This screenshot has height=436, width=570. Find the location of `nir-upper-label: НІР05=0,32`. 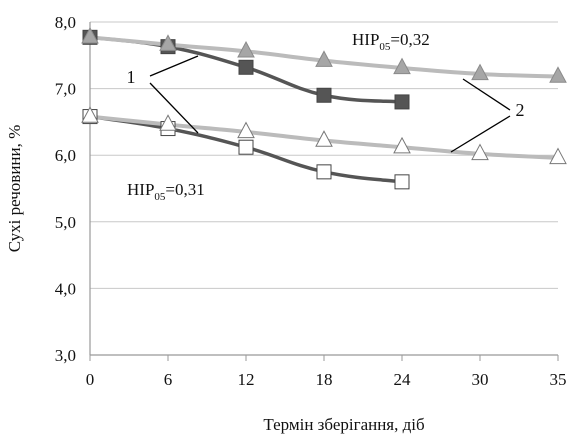

nir-upper-label: НІР05=0,32 is located at coordinates (391, 41).